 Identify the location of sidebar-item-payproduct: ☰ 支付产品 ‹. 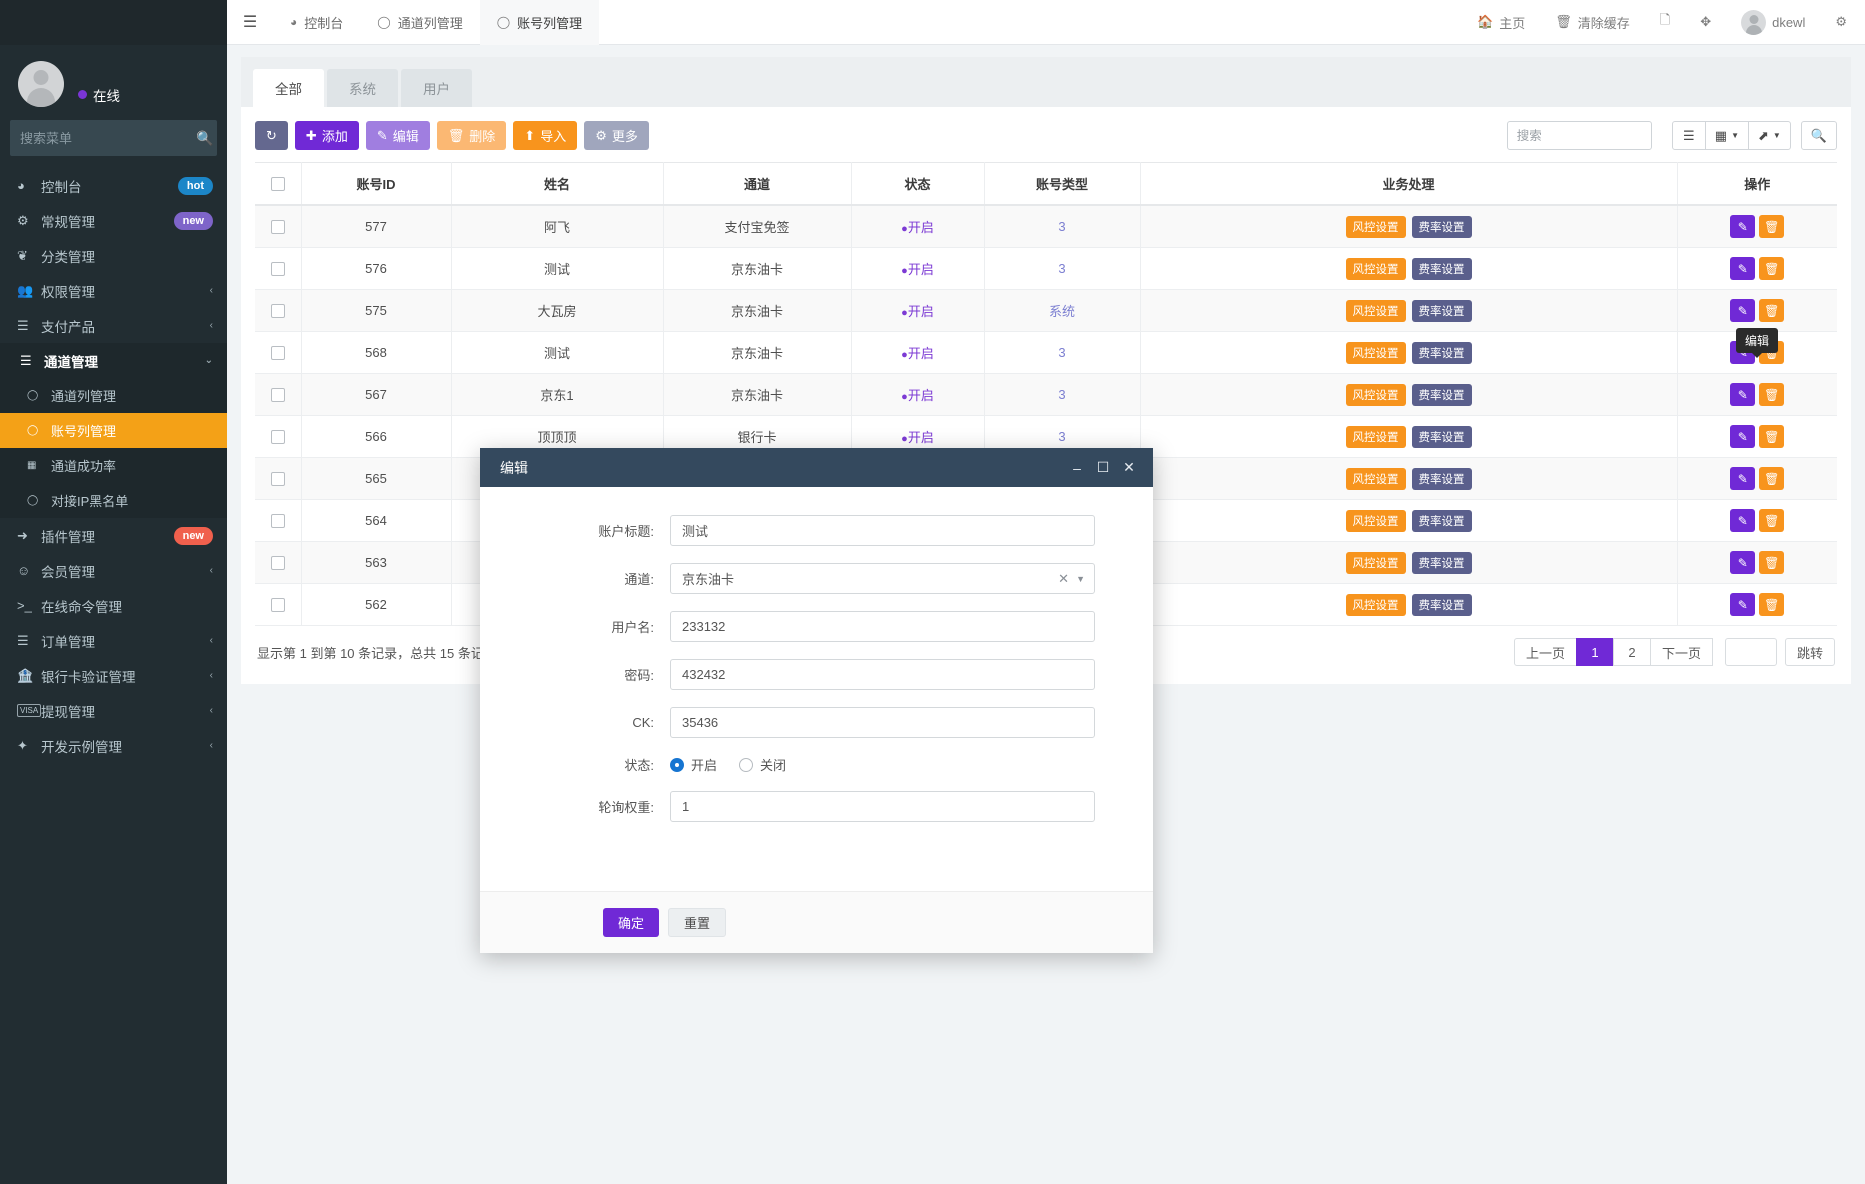
(113, 325).